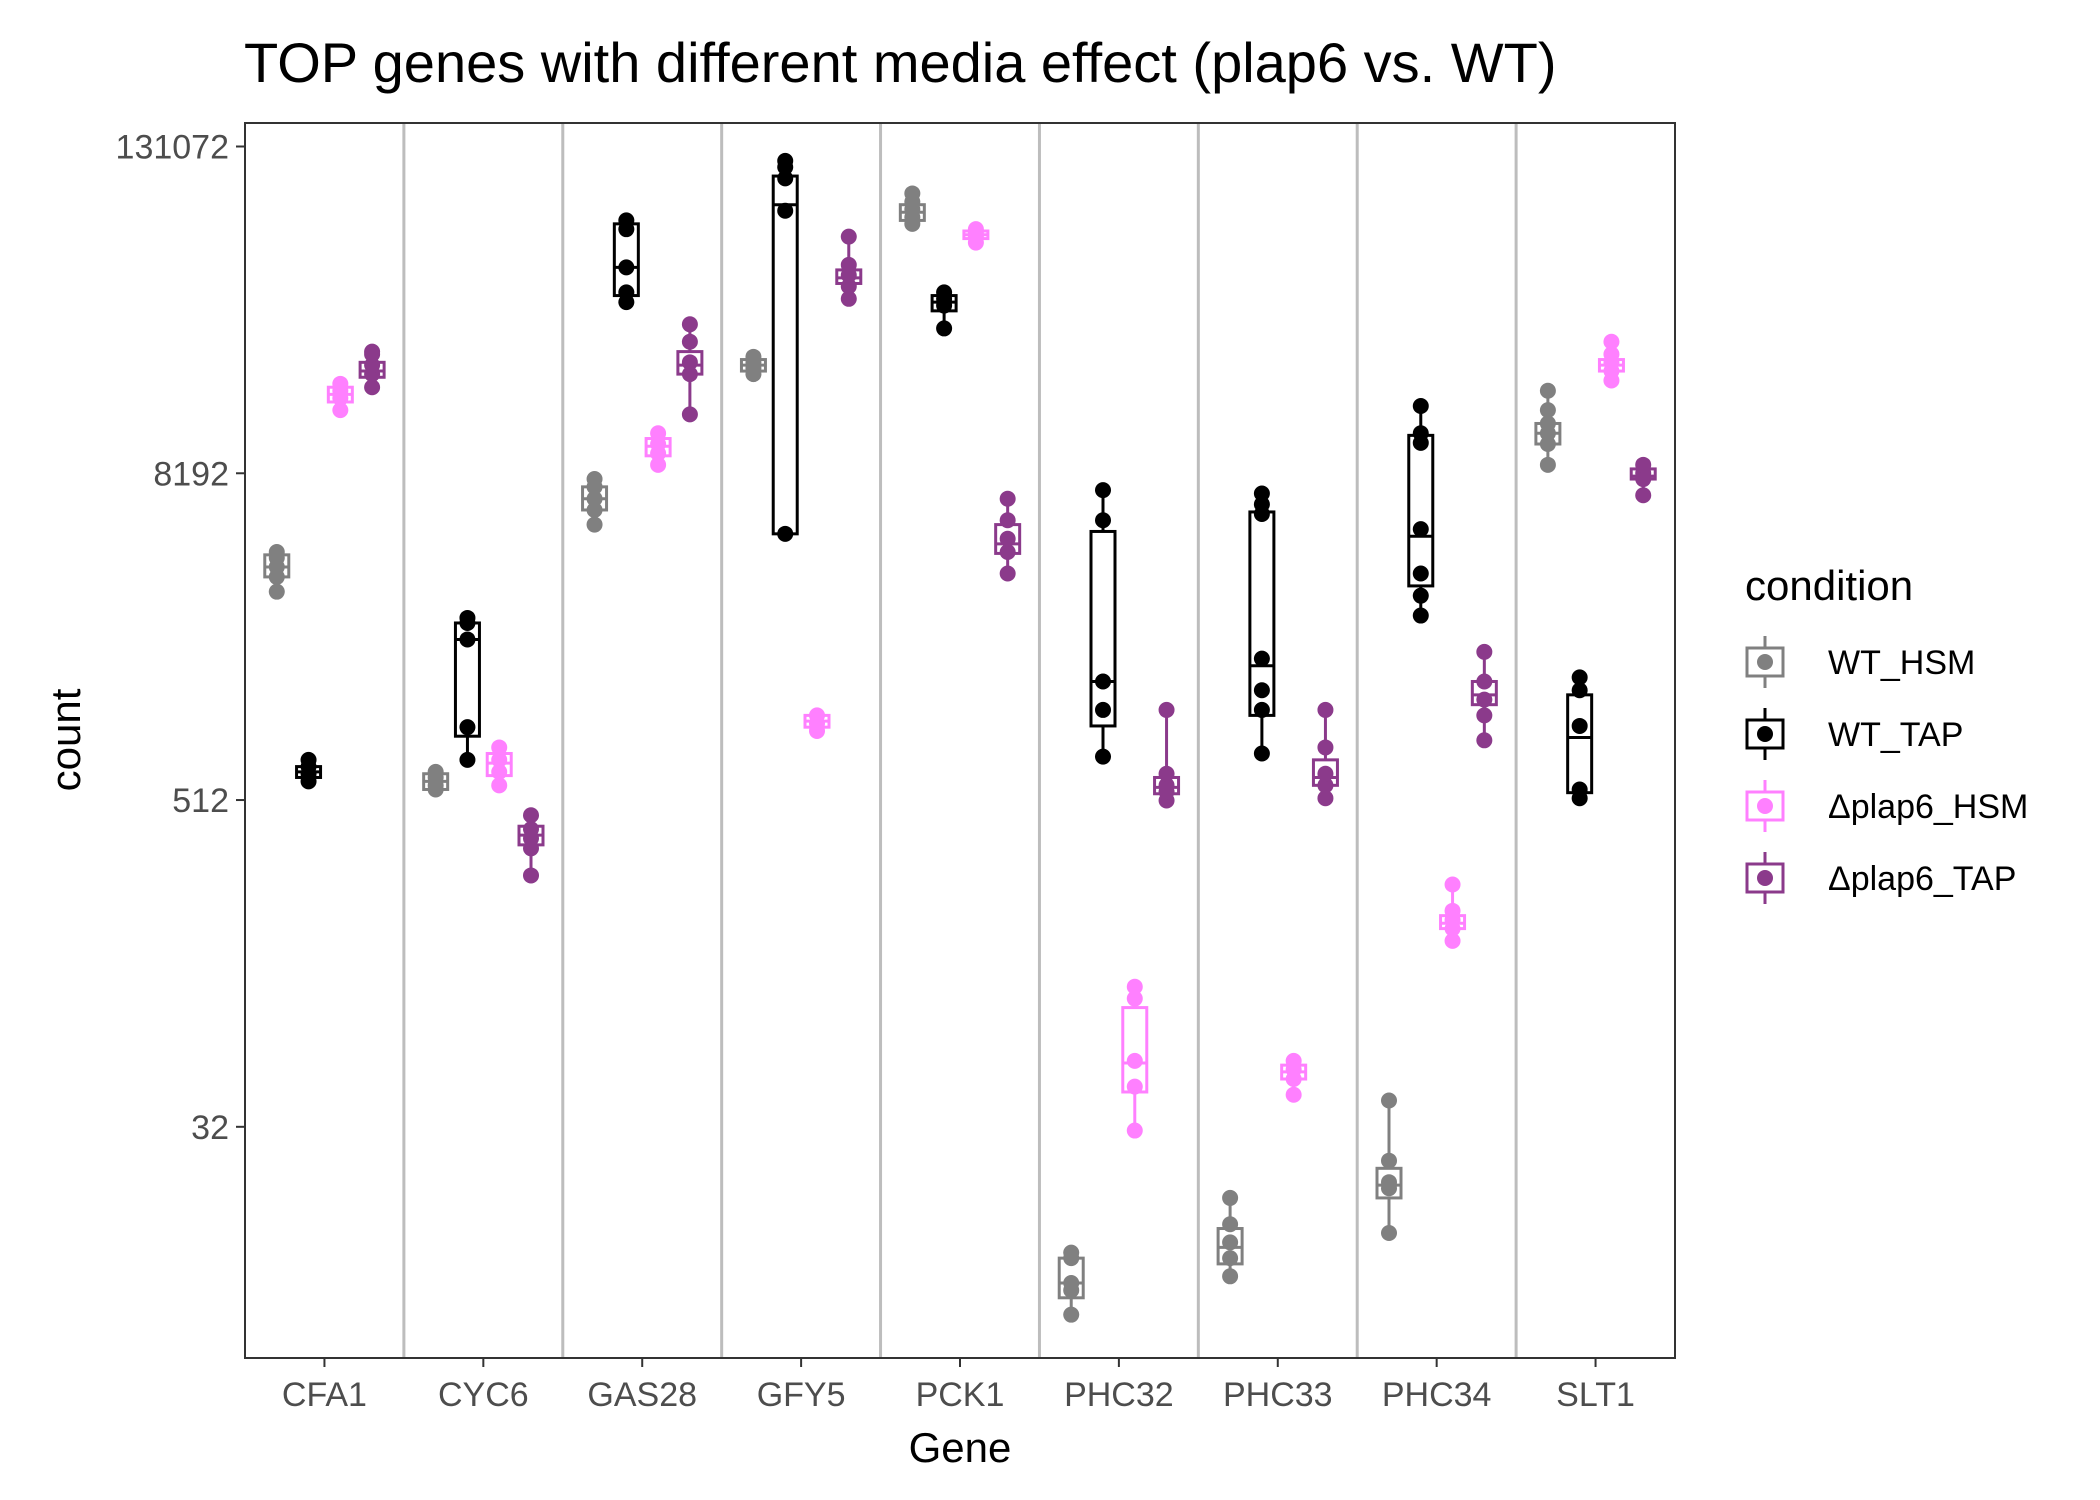 This screenshot has width=2100, height=1500. I want to click on legend-label: Δplap6_HSM, so click(1928, 807).